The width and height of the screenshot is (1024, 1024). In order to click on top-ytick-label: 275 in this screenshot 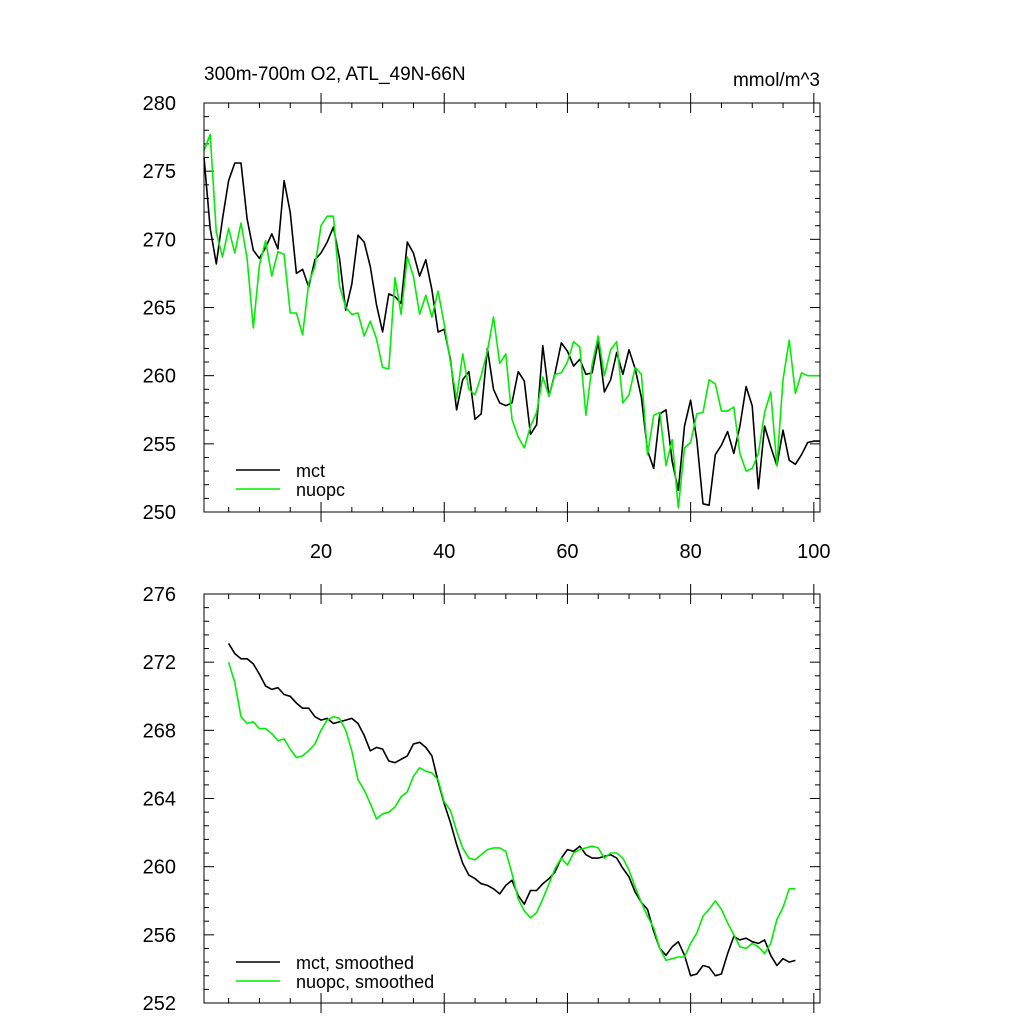, I will do `click(159, 172)`.